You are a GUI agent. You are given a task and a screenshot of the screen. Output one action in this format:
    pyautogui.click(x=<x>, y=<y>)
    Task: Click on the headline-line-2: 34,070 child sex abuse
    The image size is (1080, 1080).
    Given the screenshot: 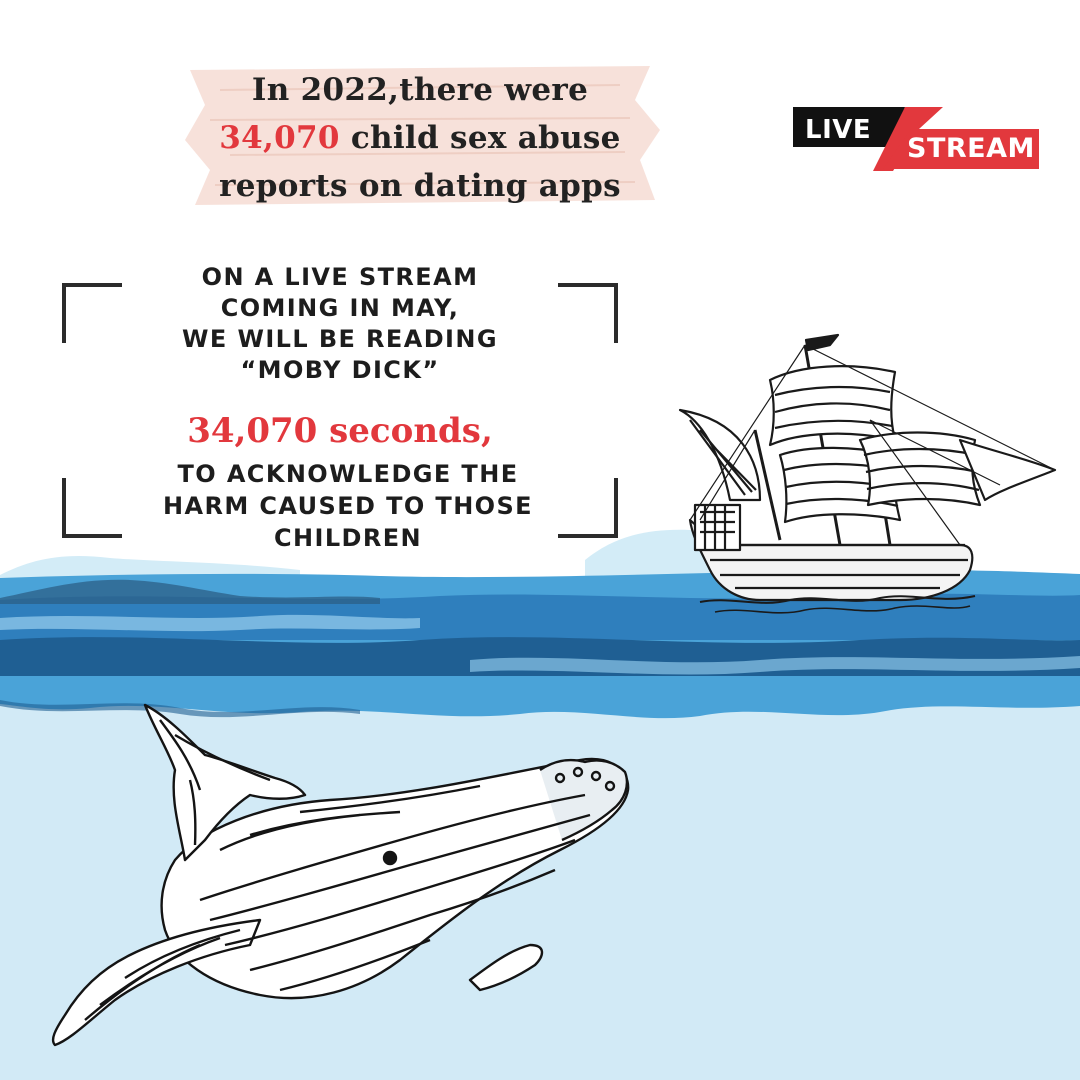 What is the action you would take?
    pyautogui.click(x=420, y=138)
    